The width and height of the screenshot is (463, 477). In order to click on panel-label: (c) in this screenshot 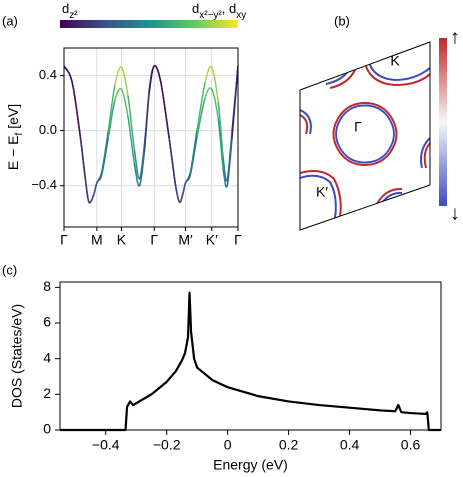, I will do `click(9, 269)`.